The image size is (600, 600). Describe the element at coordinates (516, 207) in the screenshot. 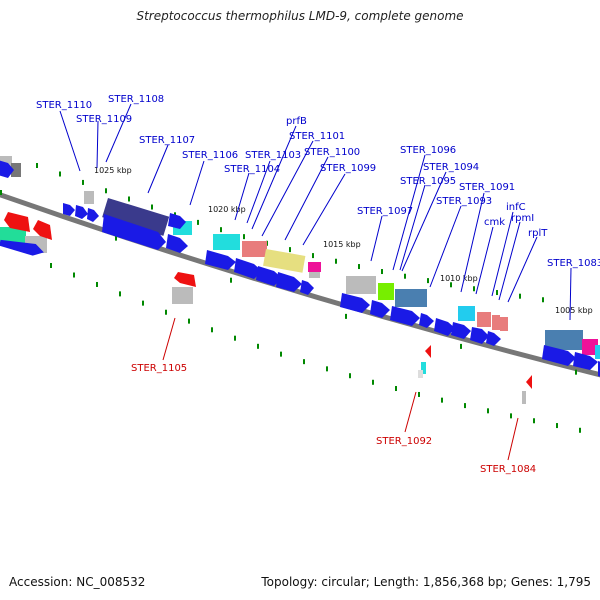

I see `gene-label-infc: infC` at that location.